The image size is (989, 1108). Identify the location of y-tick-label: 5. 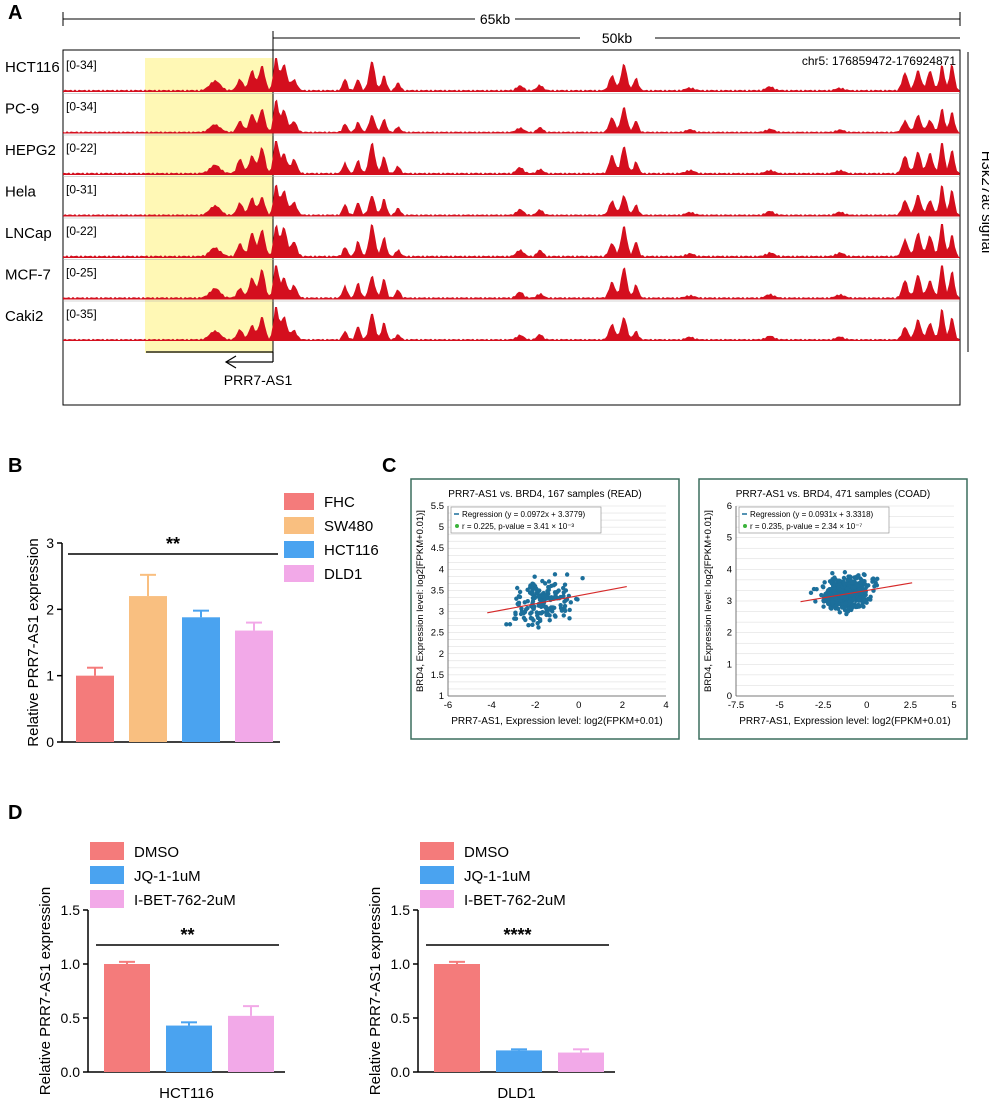
(729, 538).